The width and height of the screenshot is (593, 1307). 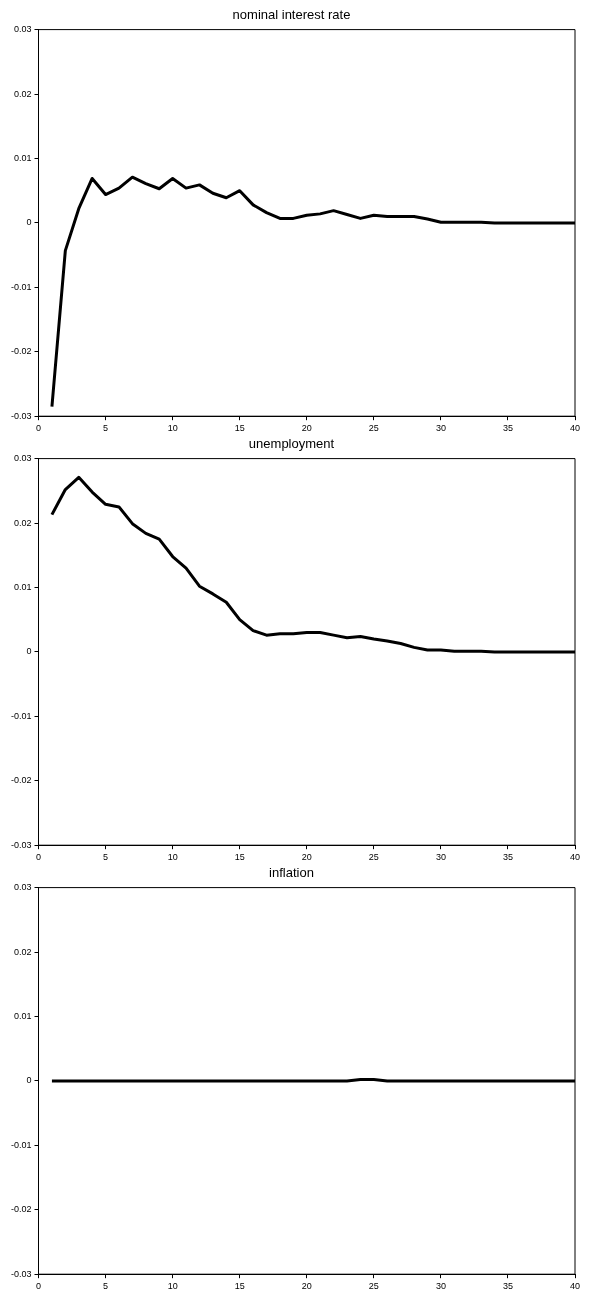 What do you see at coordinates (291, 873) in the screenshot?
I see `chart-title: inflation` at bounding box center [291, 873].